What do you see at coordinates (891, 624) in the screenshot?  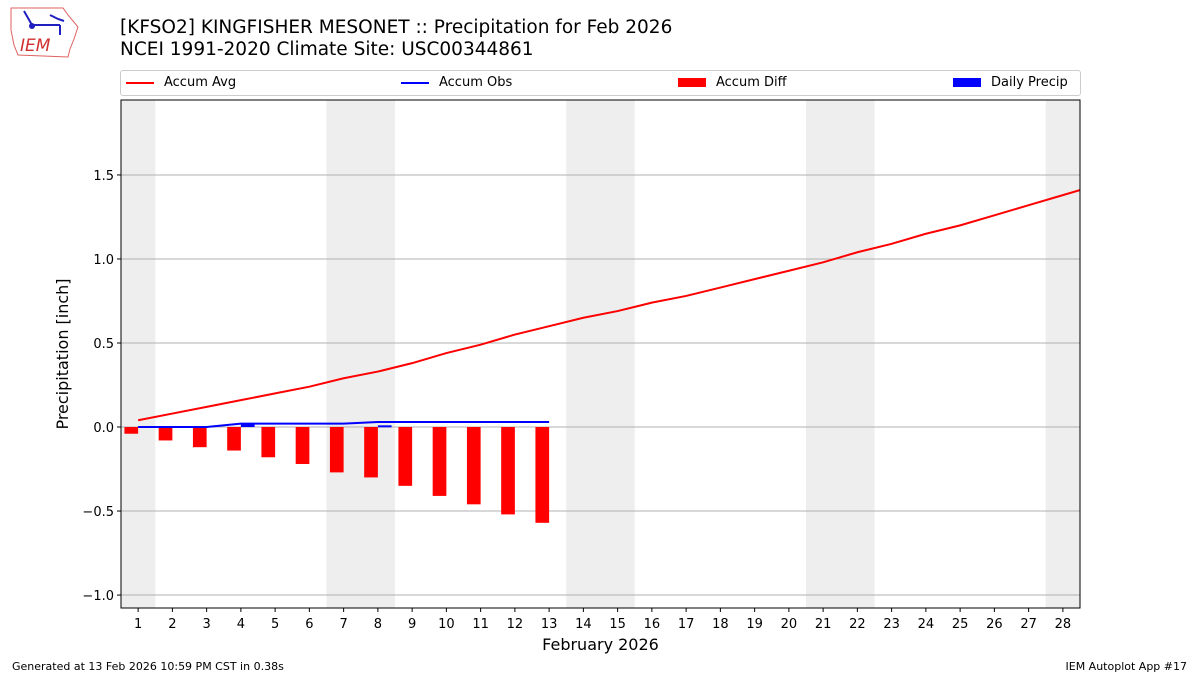 I see `x-tick-label: 23` at bounding box center [891, 624].